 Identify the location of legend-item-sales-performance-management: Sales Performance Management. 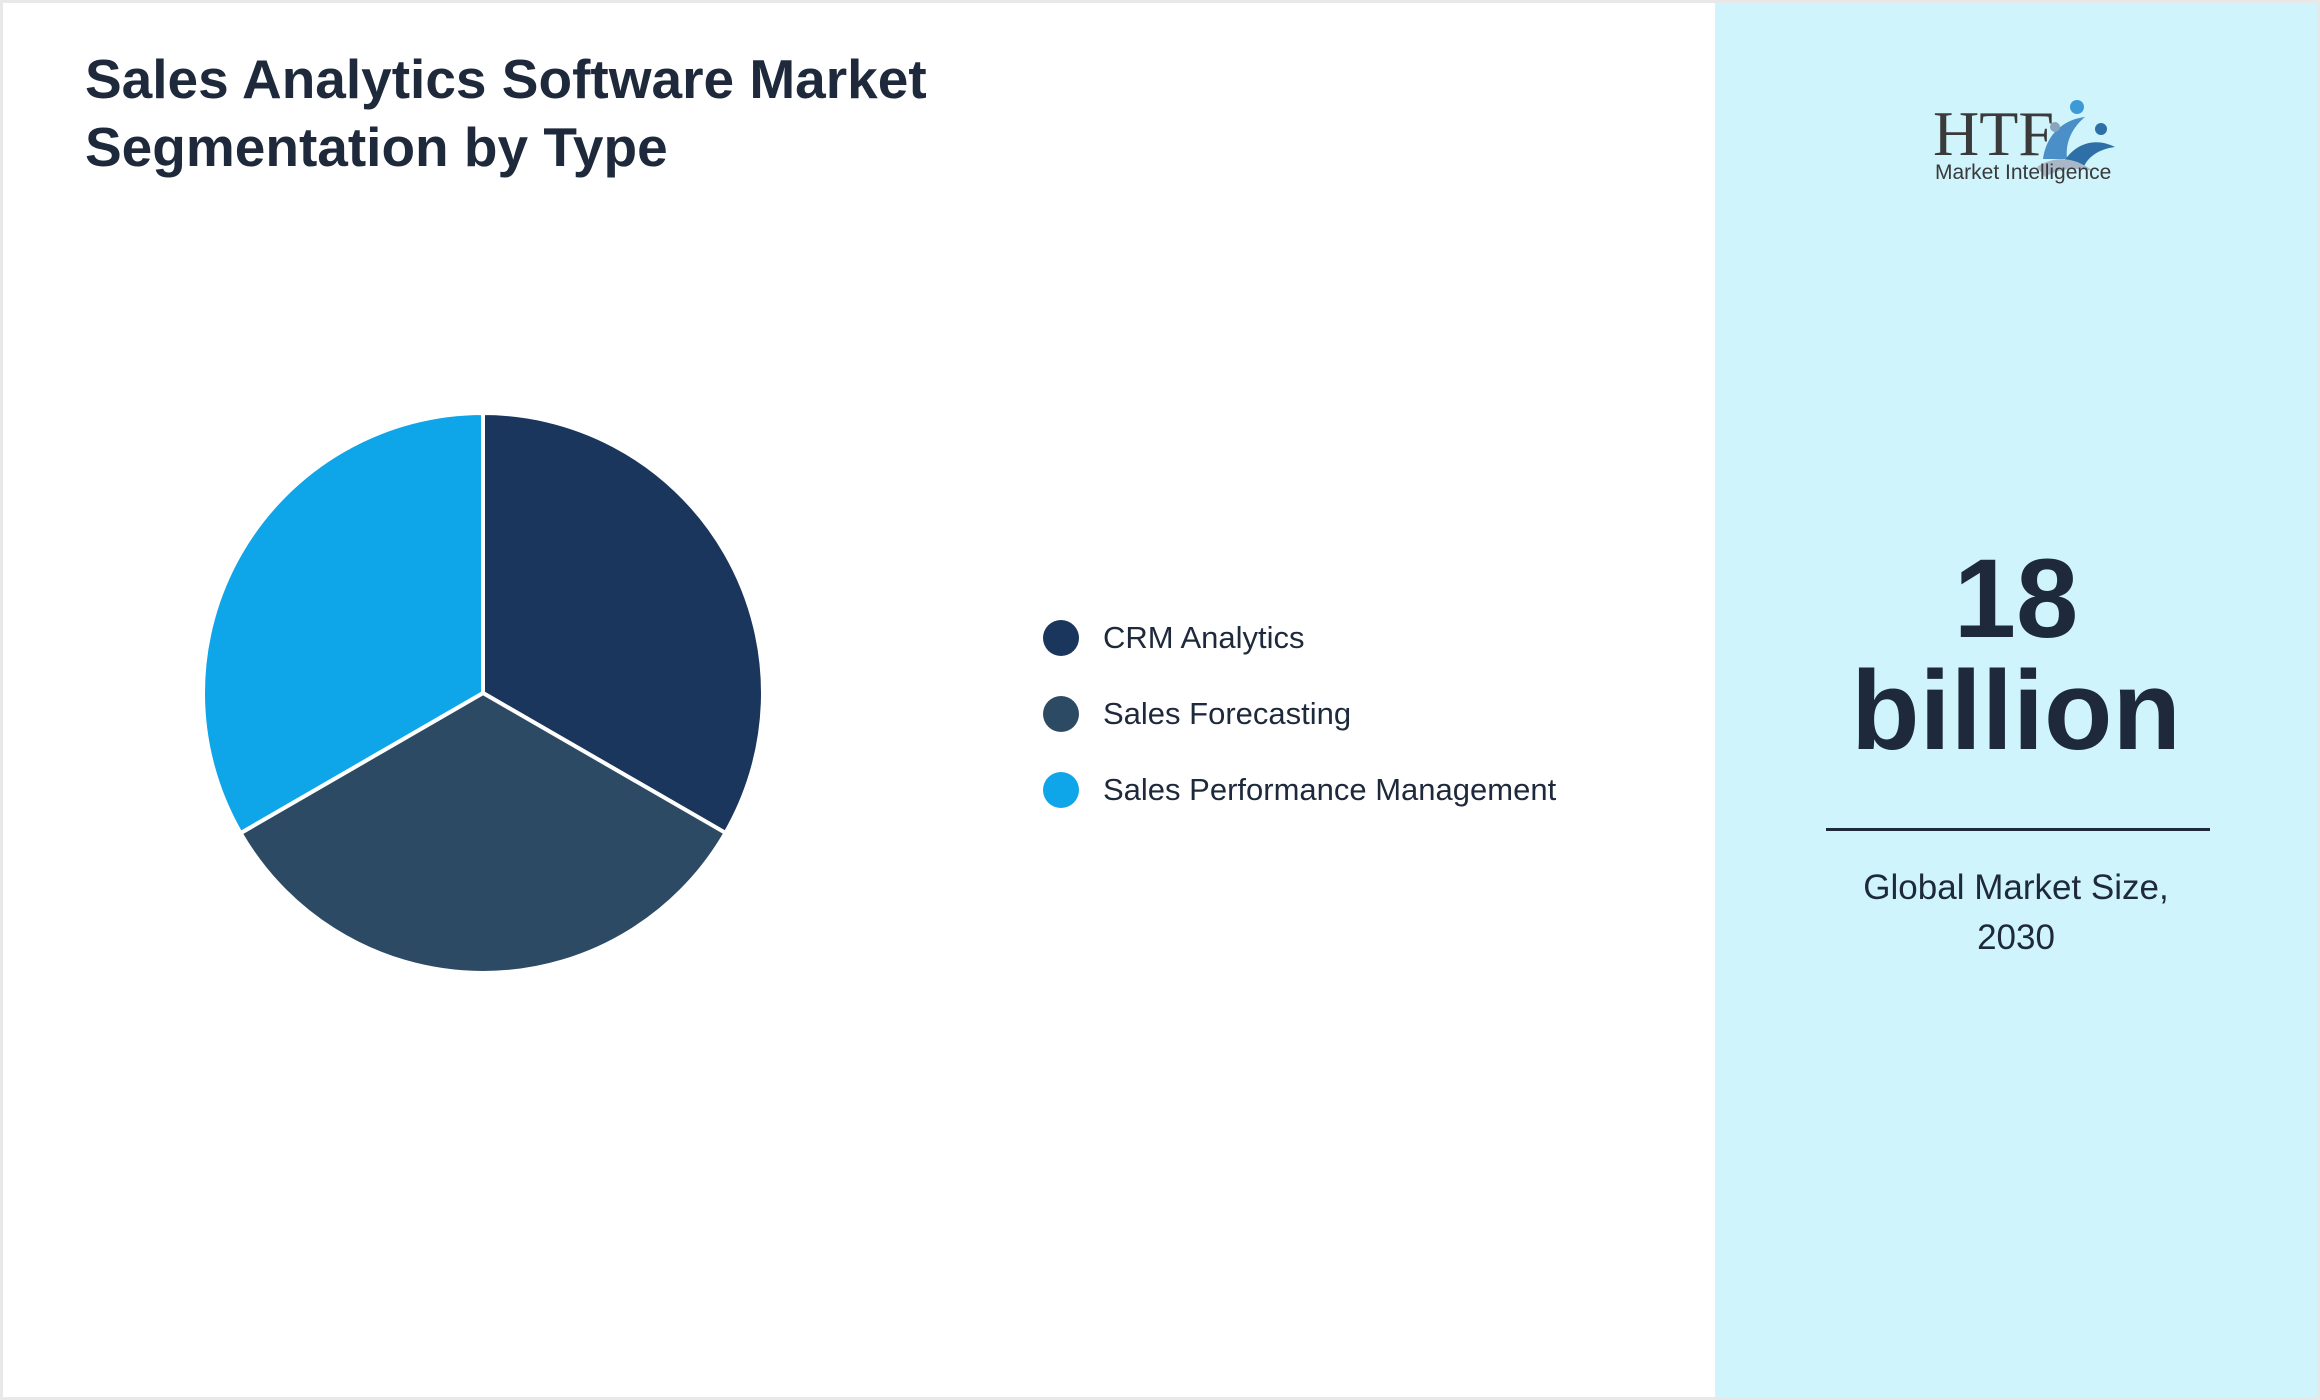
(1299, 790).